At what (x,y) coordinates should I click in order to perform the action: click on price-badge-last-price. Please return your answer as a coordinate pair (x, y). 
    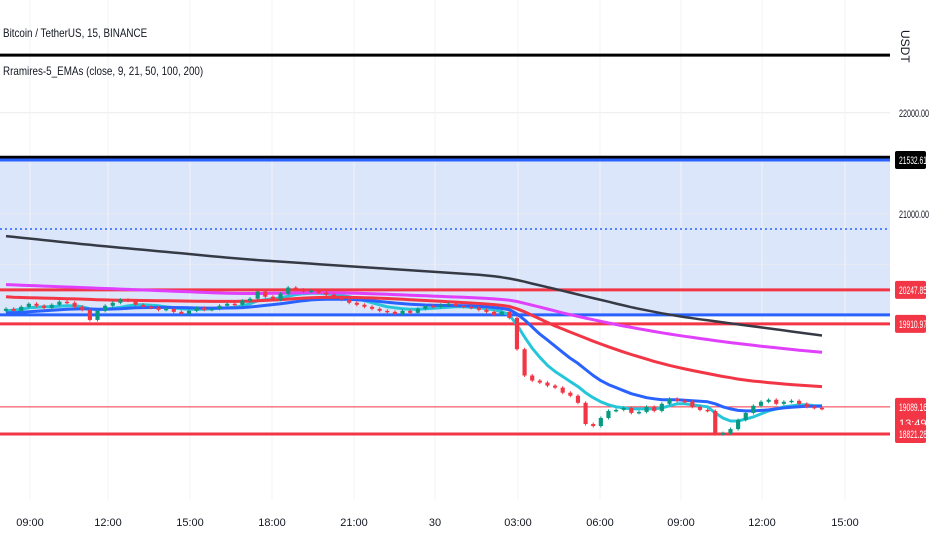
    Looking at the image, I should click on (910, 414).